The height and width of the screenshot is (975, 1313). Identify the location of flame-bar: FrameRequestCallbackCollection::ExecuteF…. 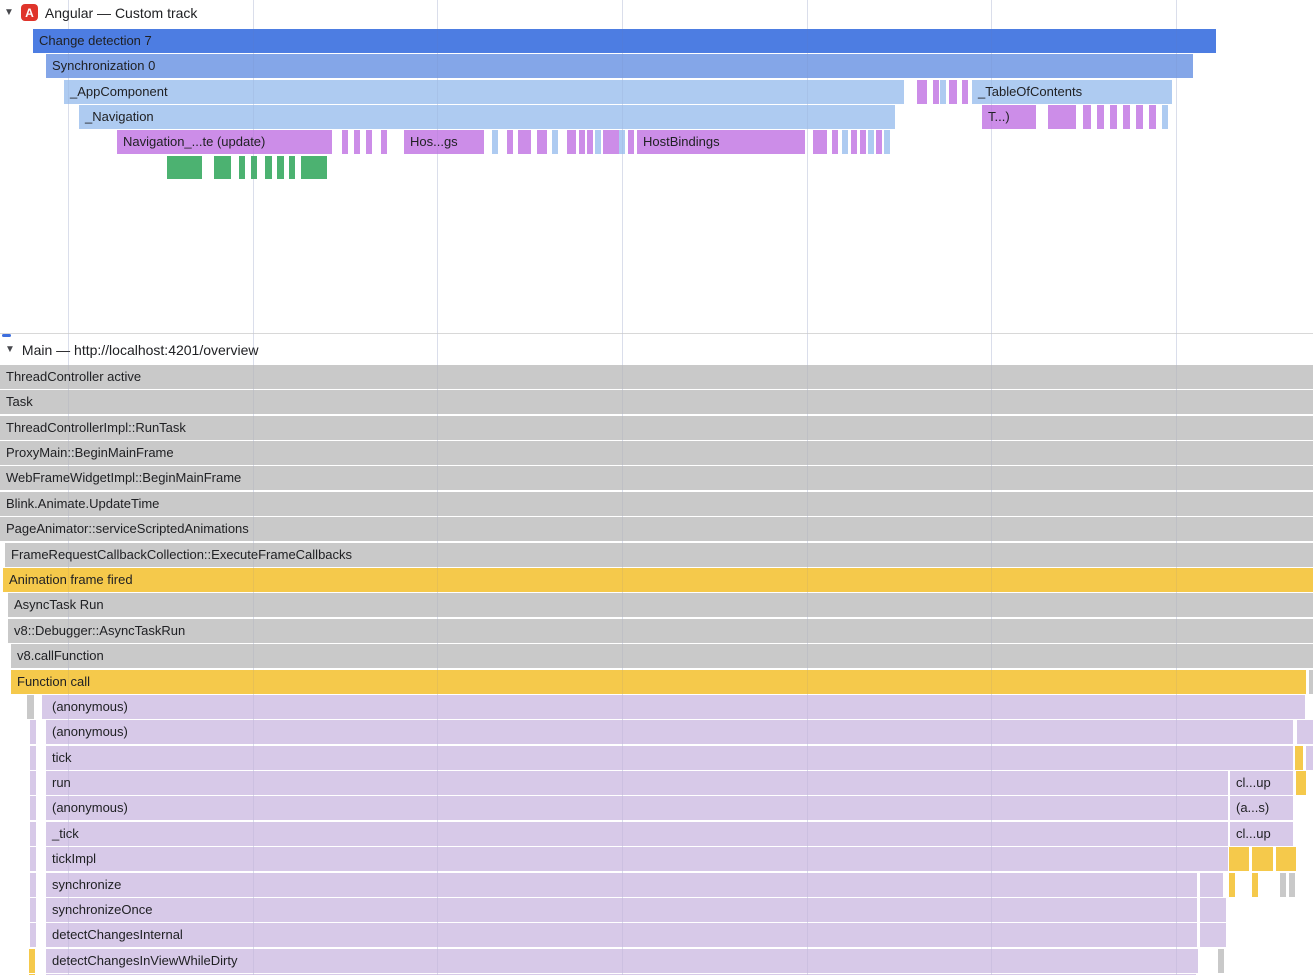
(659, 555).